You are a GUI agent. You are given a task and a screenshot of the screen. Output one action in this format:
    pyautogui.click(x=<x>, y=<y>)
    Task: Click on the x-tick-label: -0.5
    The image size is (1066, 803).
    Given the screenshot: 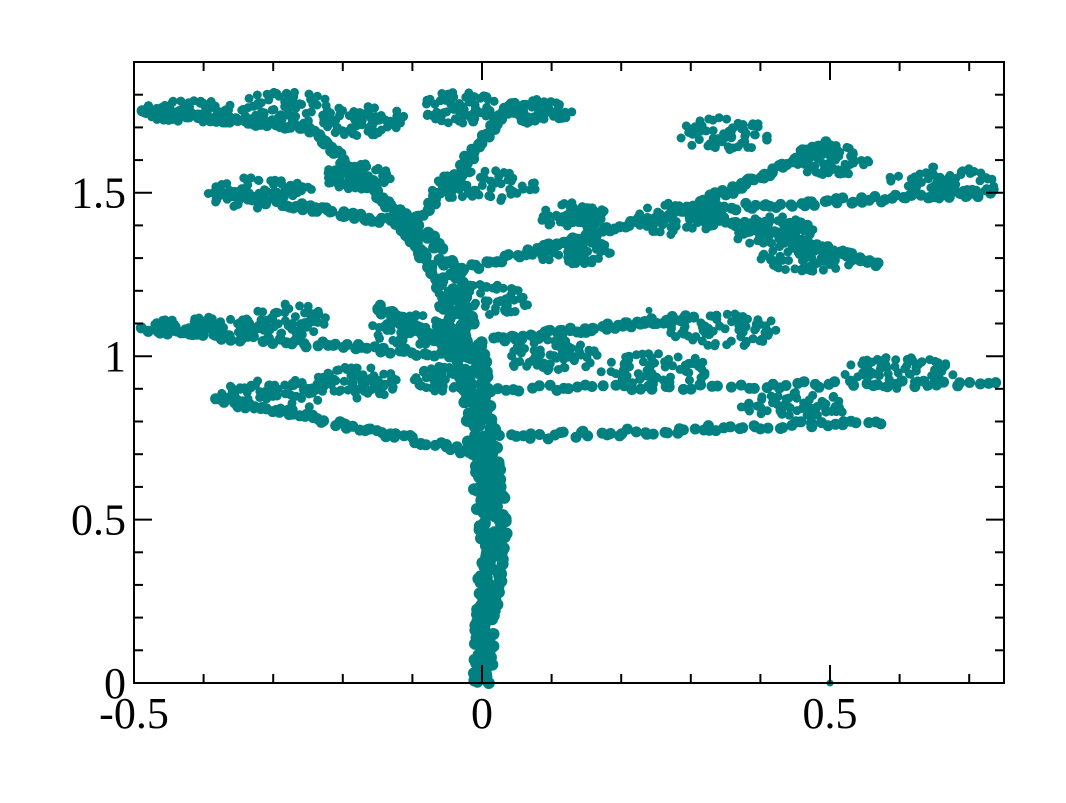 What is the action you would take?
    pyautogui.click(x=134, y=713)
    